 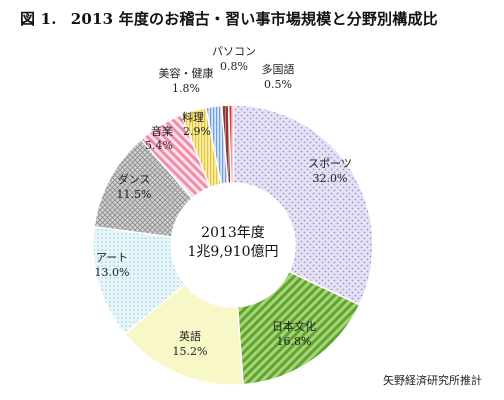 What do you see at coordinates (186, 80) in the screenshot?
I see `slice-label: 美容・健康 1.8%` at bounding box center [186, 80].